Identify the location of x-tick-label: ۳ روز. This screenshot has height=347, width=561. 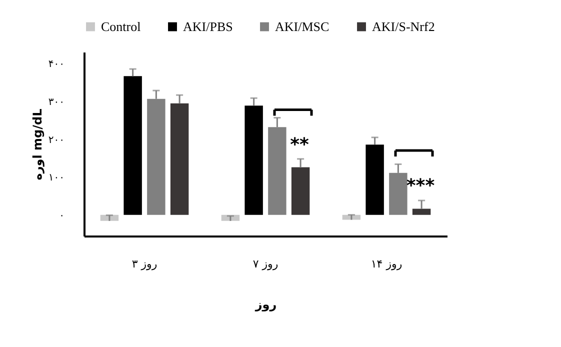
(145, 264).